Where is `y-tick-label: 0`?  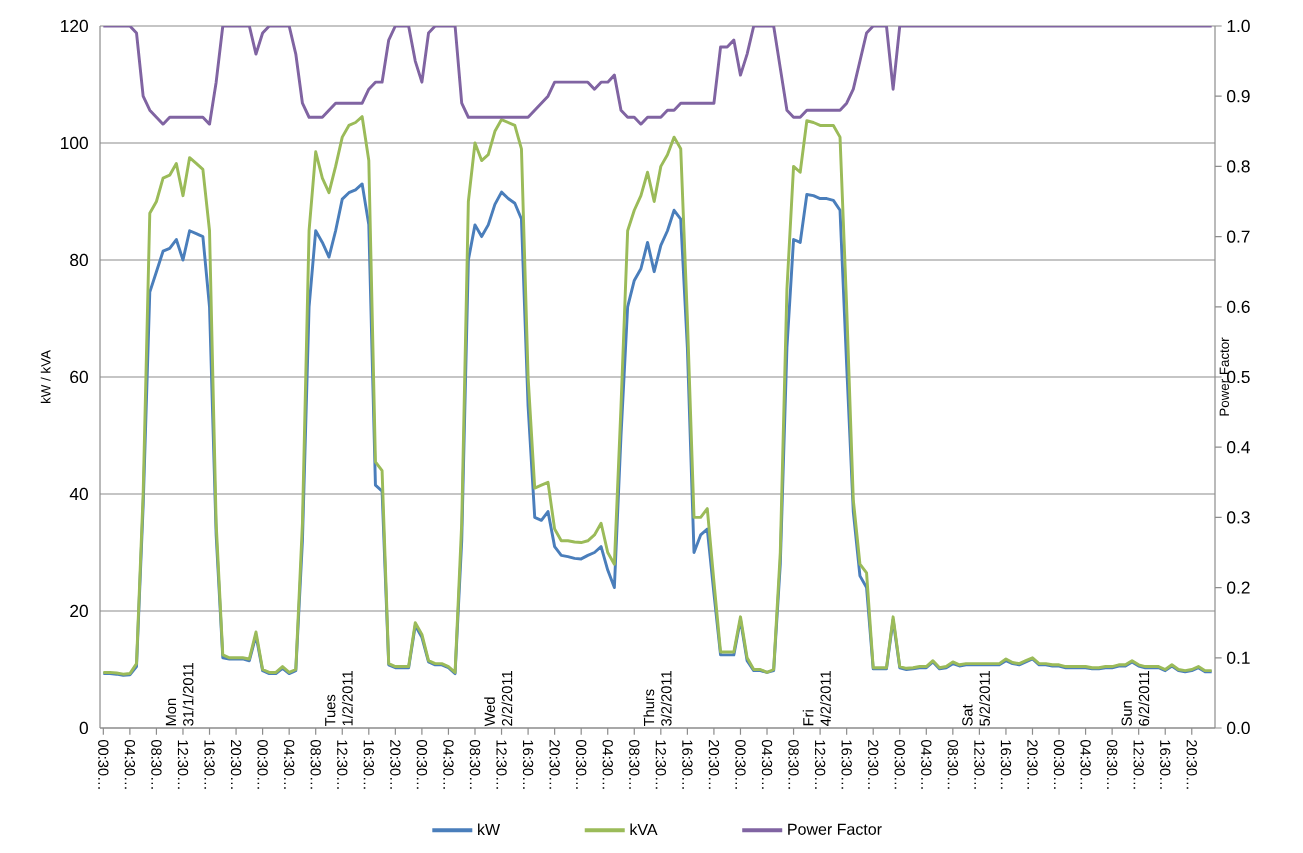 y-tick-label: 0 is located at coordinates (83, 728).